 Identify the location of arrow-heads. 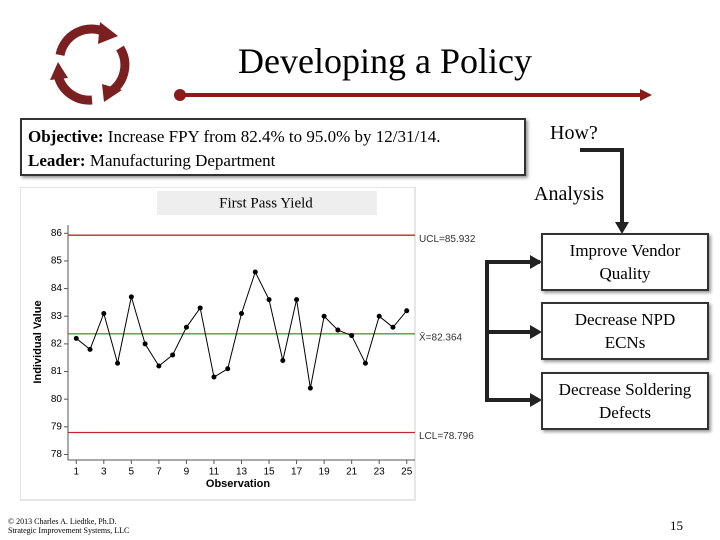
(579, 314).